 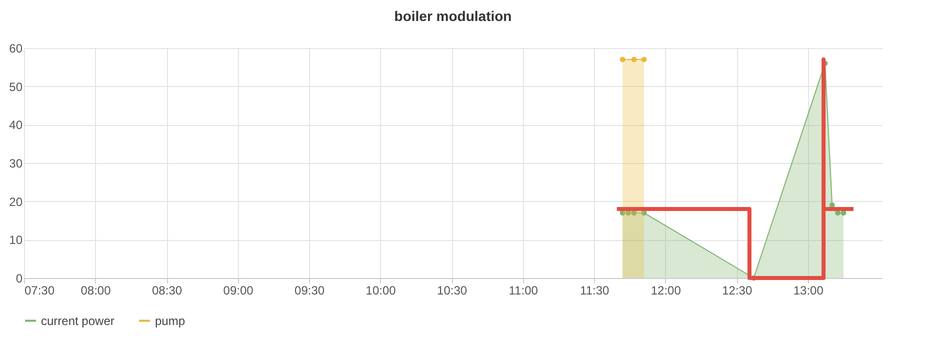 What do you see at coordinates (808, 291) in the screenshot?
I see `x-tick-label: 13:00` at bounding box center [808, 291].